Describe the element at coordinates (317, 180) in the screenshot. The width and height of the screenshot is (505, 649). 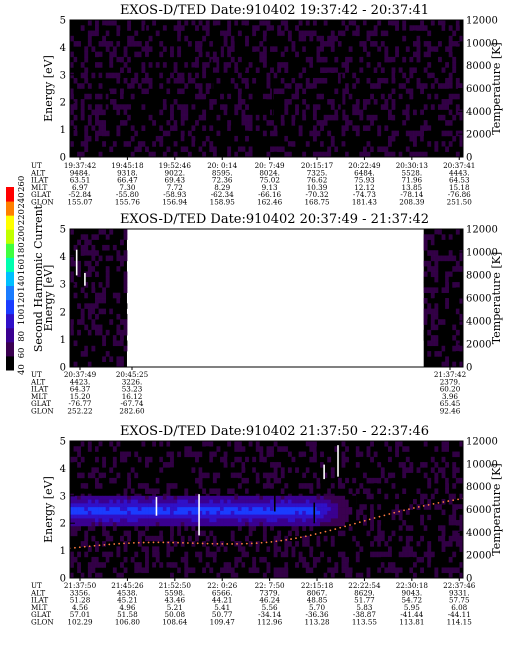
I see `table-cell: 76.62` at that location.